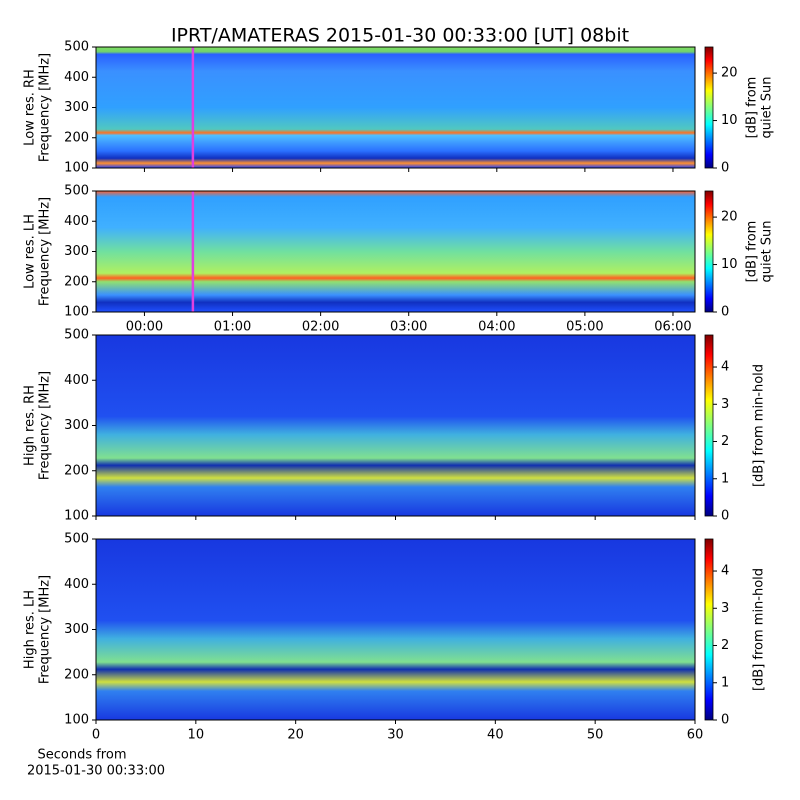 This screenshot has height=800, width=800. What do you see at coordinates (30, 629) in the screenshot?
I see `y-axis-label: High res. LH` at bounding box center [30, 629].